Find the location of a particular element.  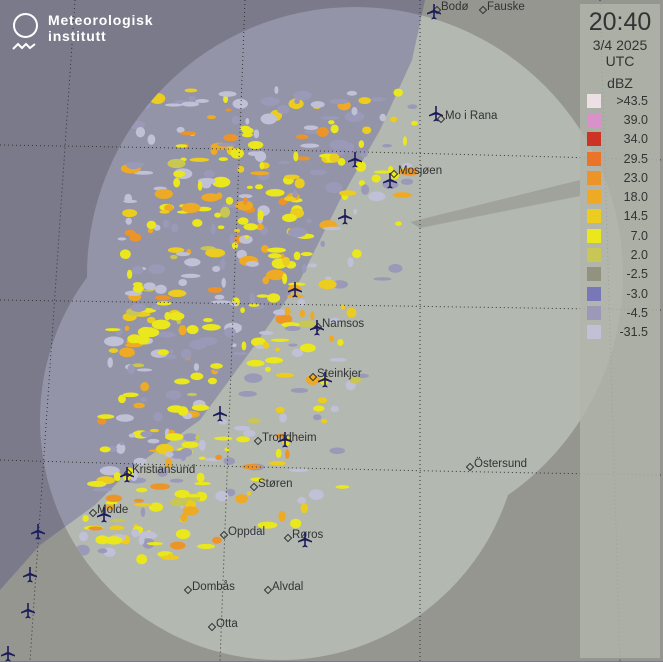

legend-timezone: UTC is located at coordinates (620, 61).